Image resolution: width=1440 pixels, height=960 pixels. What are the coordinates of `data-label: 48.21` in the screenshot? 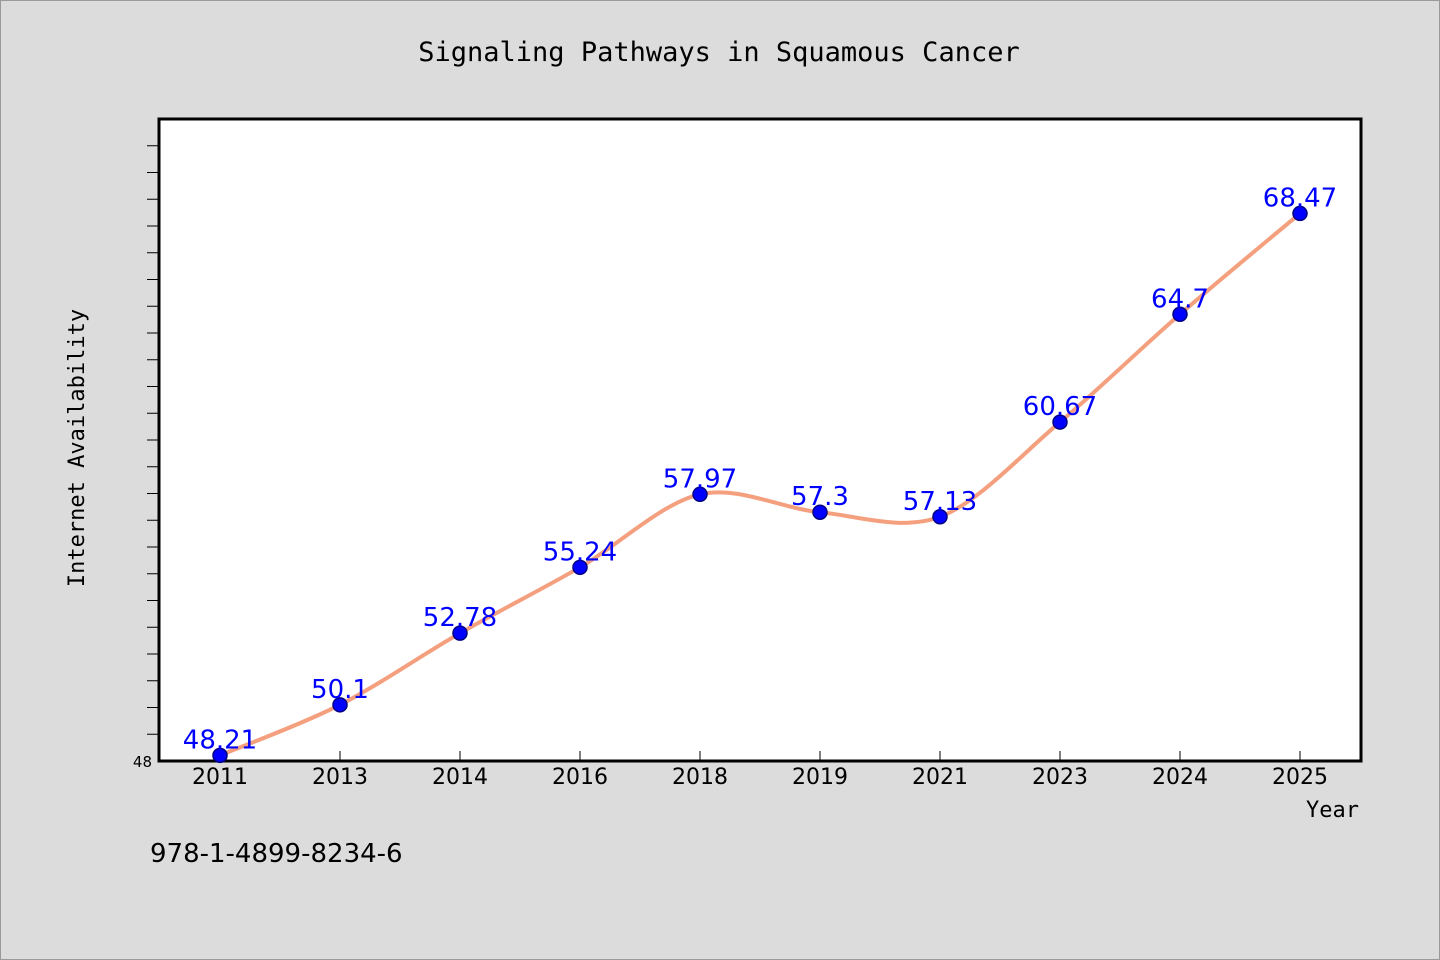 It's located at (220, 740).